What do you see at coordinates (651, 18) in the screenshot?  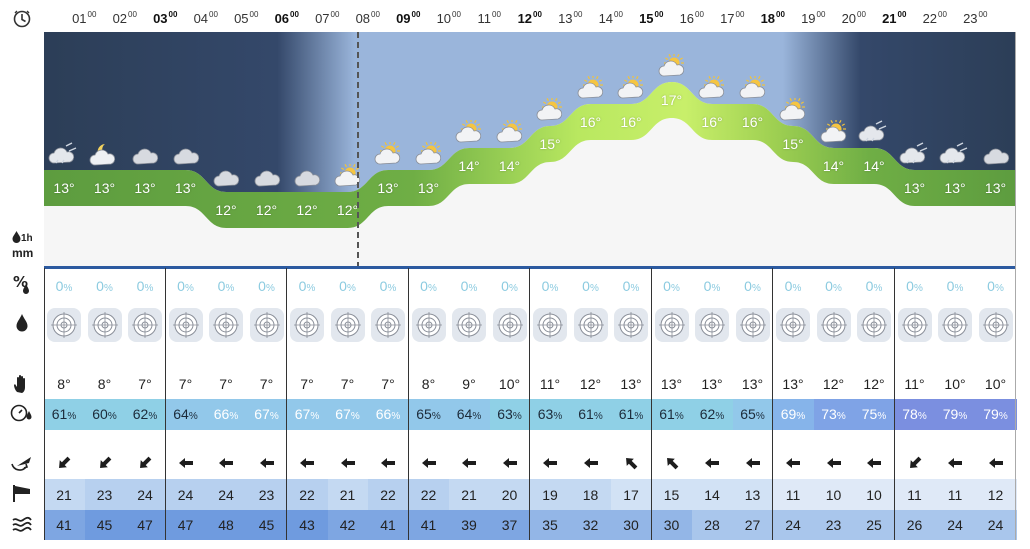 I see `hour-label: 1500` at bounding box center [651, 18].